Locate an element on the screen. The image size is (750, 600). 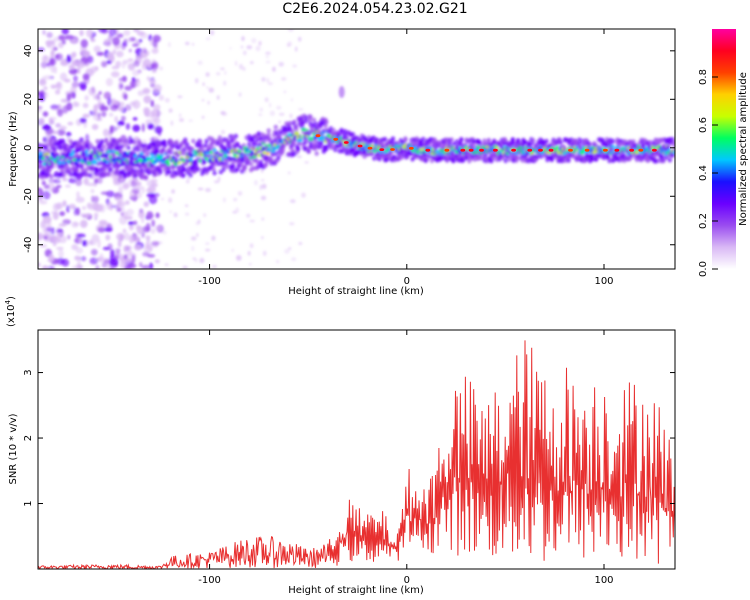
y-tick-label: 3 is located at coordinates (28, 372).